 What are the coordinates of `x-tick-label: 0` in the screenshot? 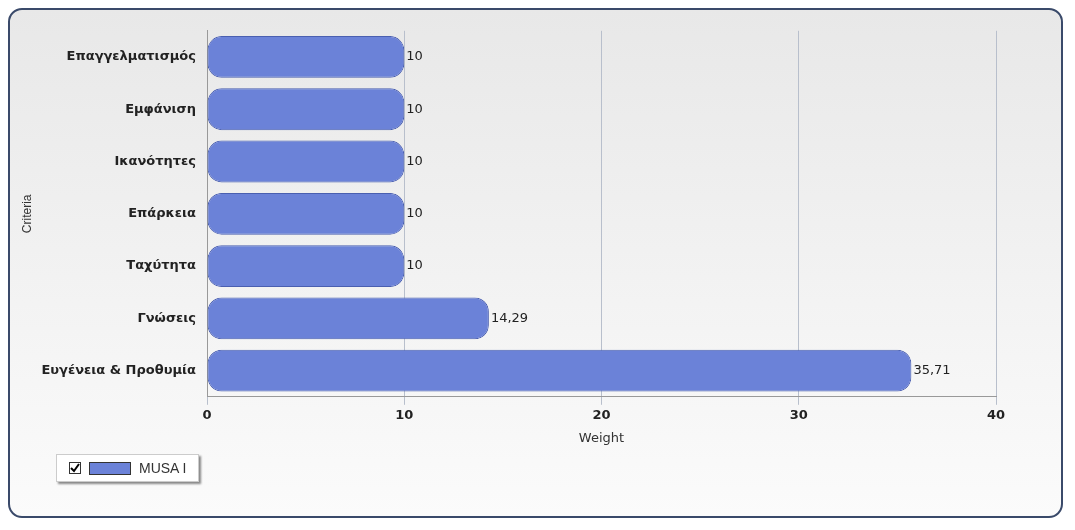 It's located at (207, 414).